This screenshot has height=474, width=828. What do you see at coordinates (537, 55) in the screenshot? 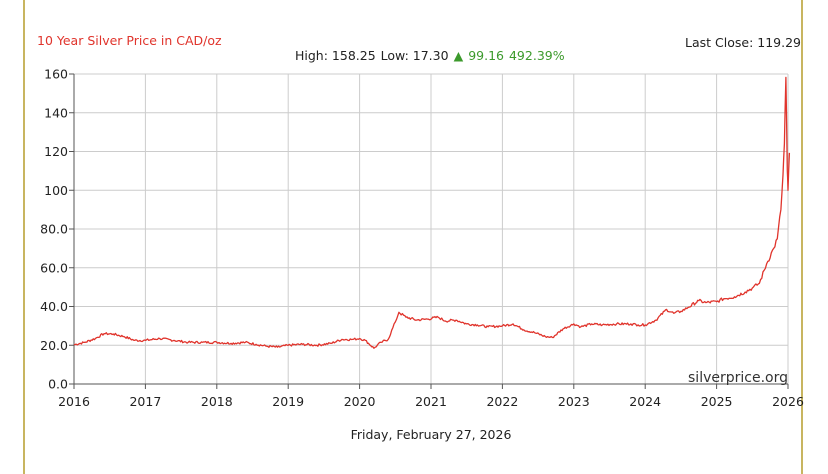
I see `change-percent: 492.39%` at bounding box center [537, 55].